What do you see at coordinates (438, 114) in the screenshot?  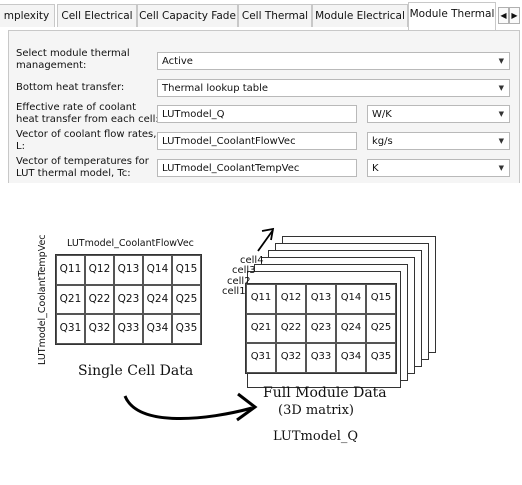 I see `effective-rate-unit-dropdown: W/K ▼` at bounding box center [438, 114].